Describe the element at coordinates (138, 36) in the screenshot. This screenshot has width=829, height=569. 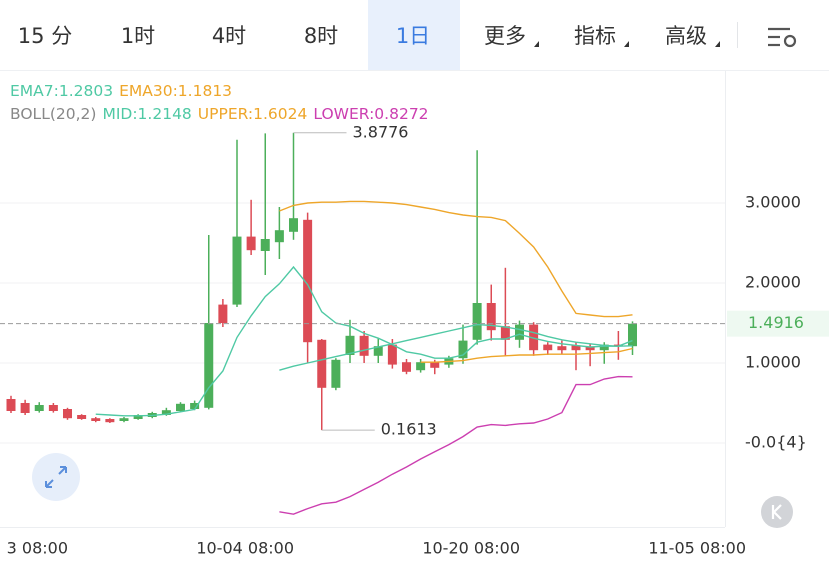
I see `tab: 1时` at that location.